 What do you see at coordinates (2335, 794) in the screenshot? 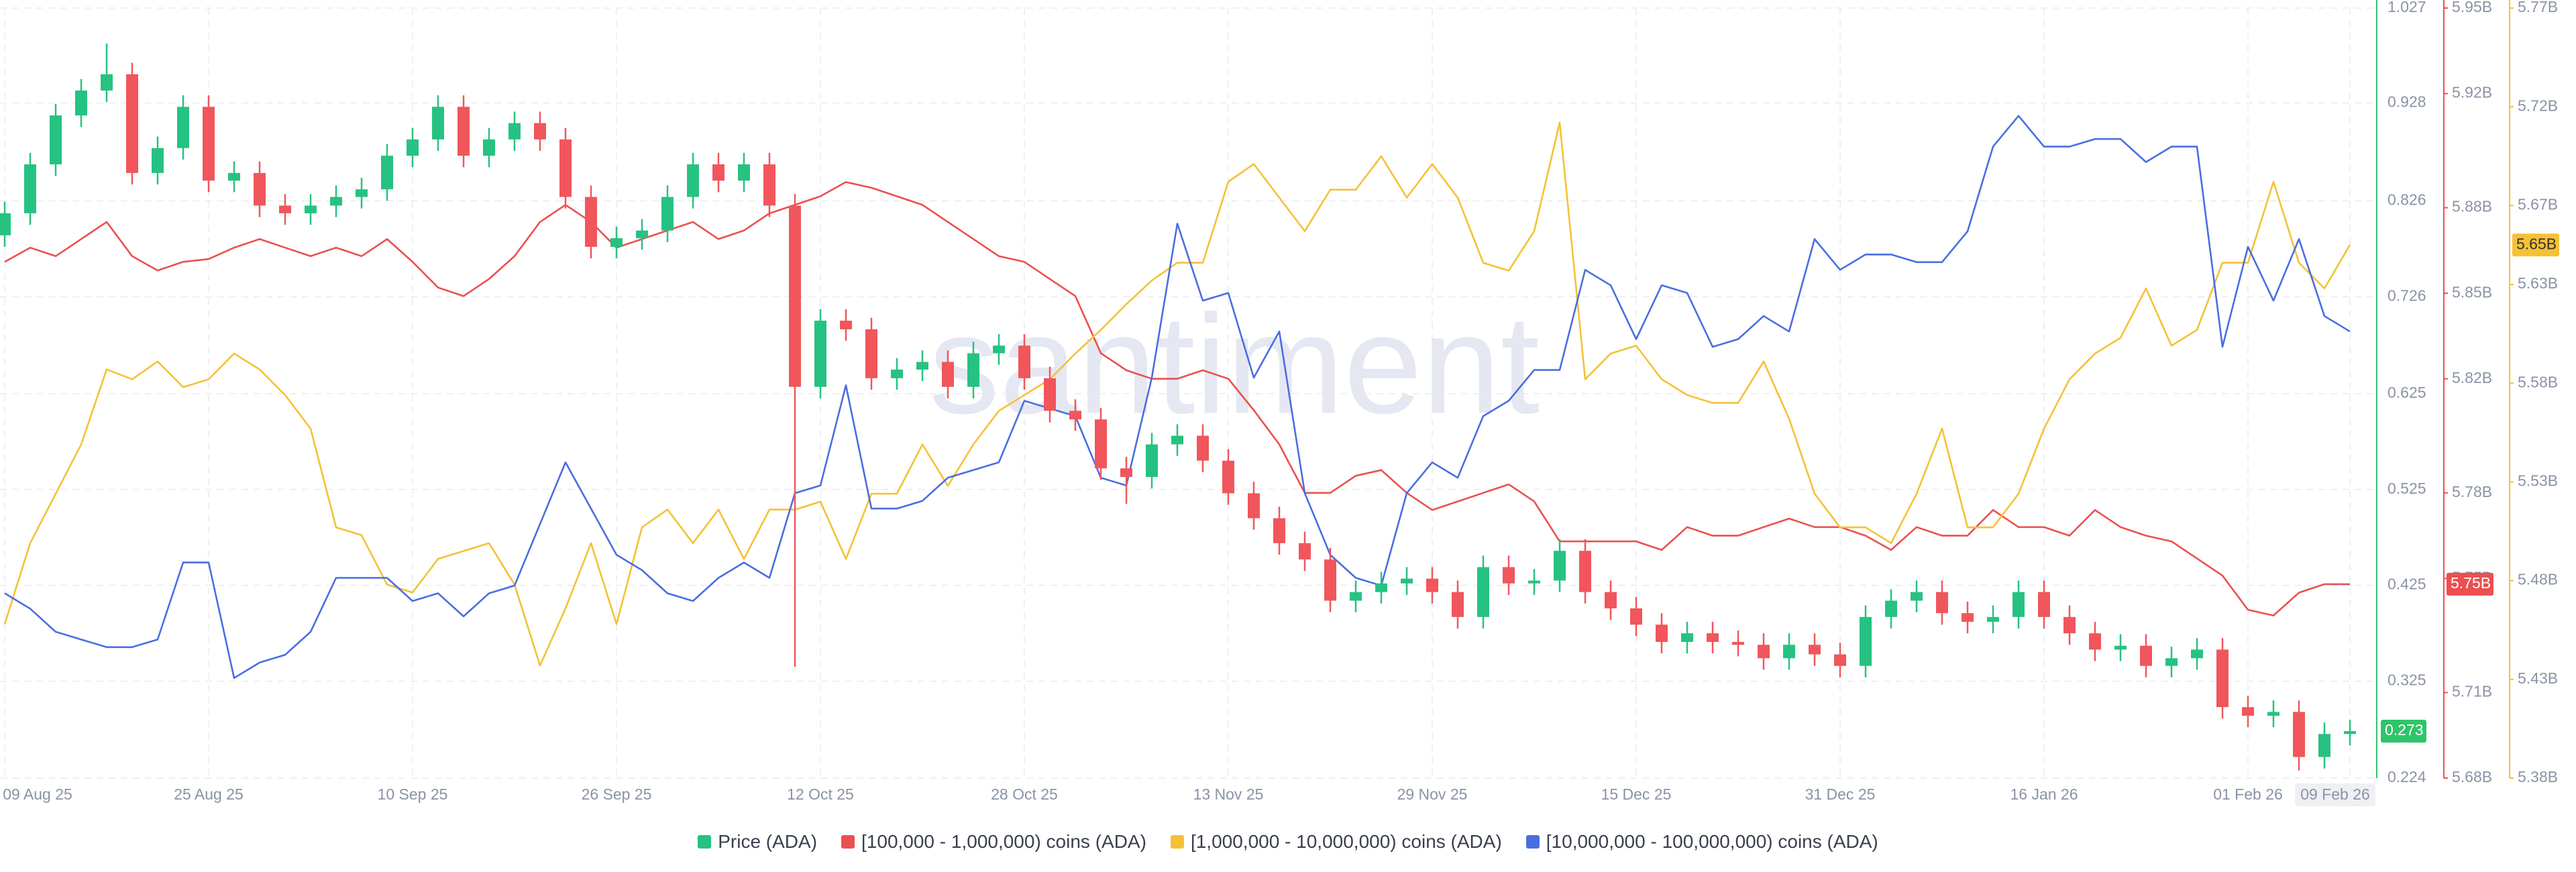
I see `x-tick-label: 09 Feb 26` at bounding box center [2335, 794].